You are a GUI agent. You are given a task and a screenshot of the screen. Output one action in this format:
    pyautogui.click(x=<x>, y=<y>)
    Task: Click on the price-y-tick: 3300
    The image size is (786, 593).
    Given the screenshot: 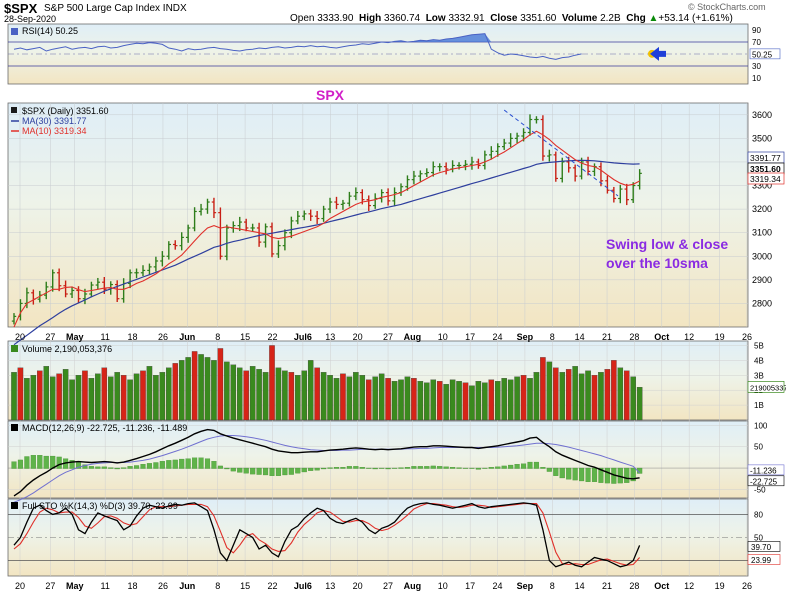 What is the action you would take?
    pyautogui.click(x=762, y=186)
    